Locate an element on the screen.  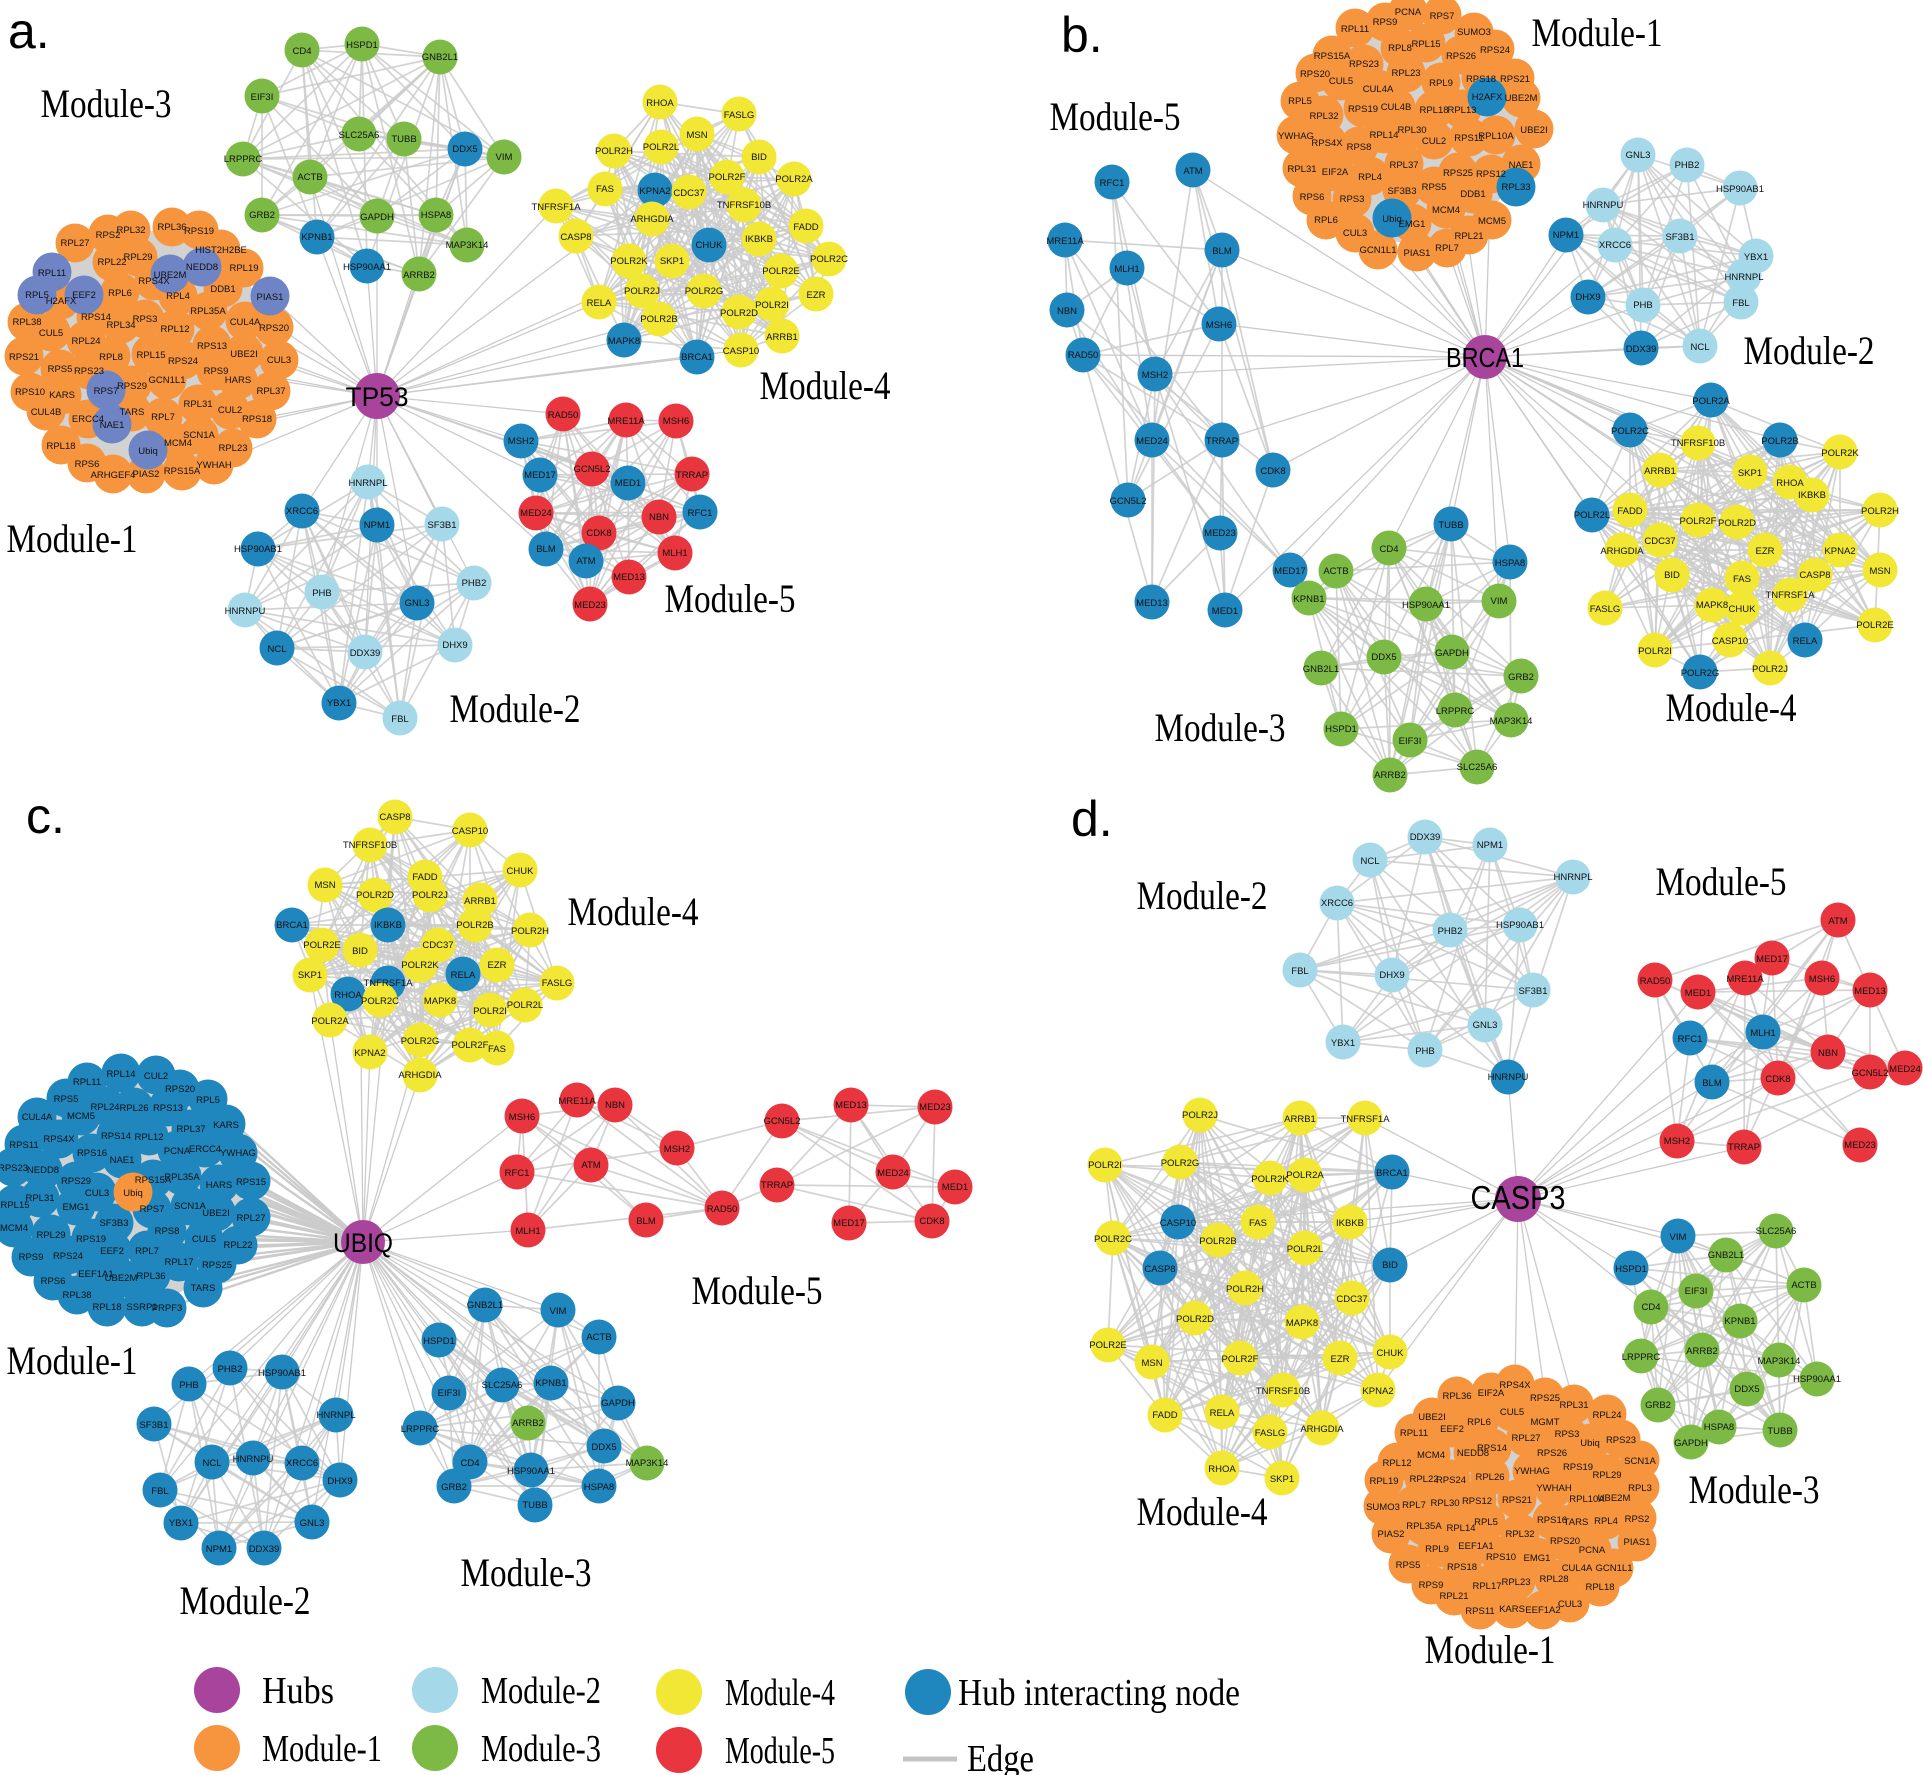
svg-text: XRCC6 is located at coordinates (1615, 245).